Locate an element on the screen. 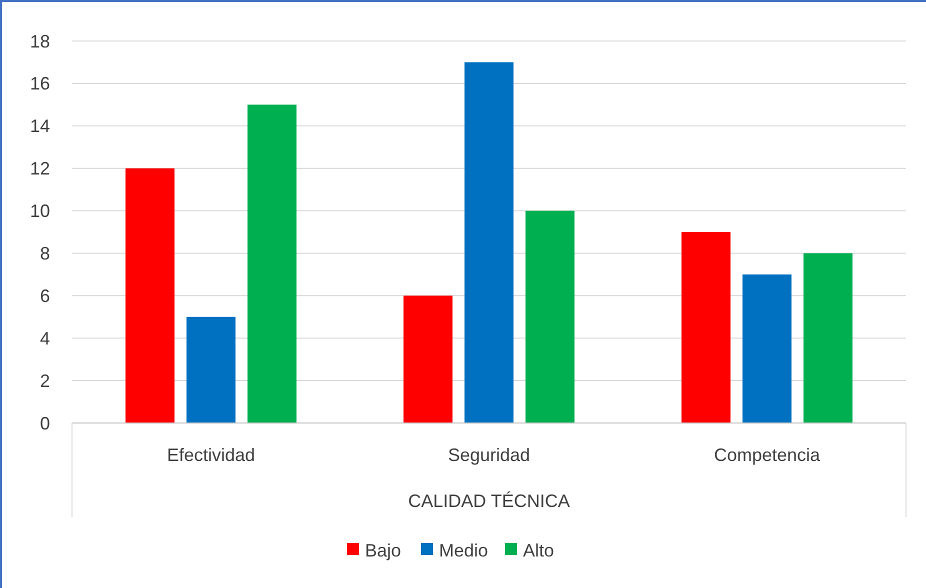  y-tick-label: 8 is located at coordinates (45, 254).